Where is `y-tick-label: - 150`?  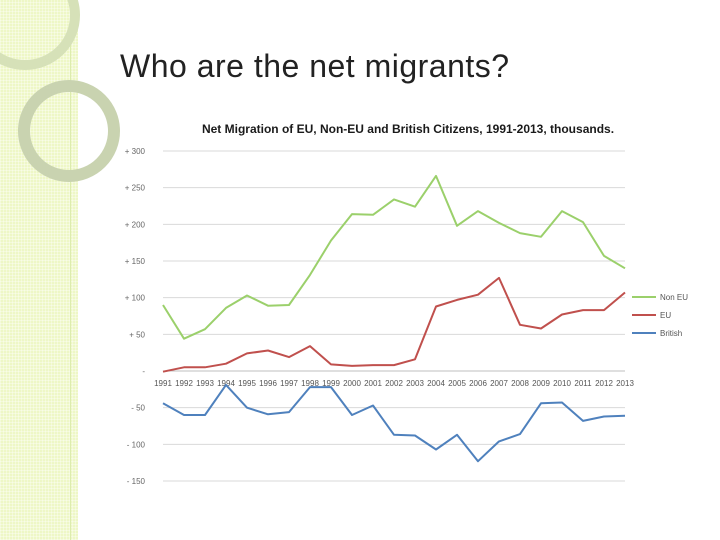 y-tick-label: - 150 is located at coordinates (136, 481).